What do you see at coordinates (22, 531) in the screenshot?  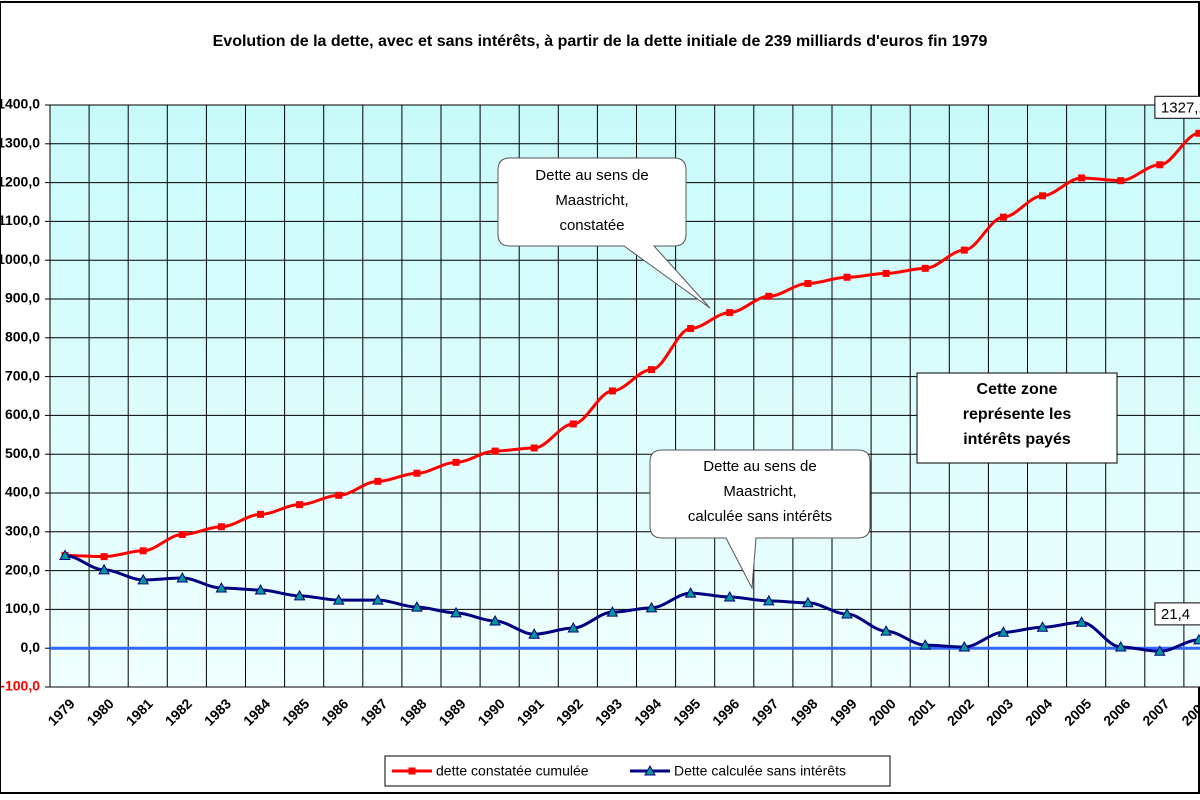 I see `y-tick-label: 300,0` at bounding box center [22, 531].